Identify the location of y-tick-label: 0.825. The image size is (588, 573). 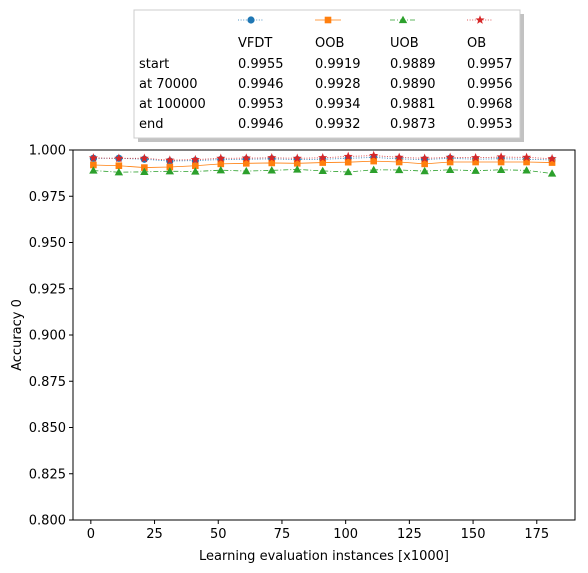
(47, 474).